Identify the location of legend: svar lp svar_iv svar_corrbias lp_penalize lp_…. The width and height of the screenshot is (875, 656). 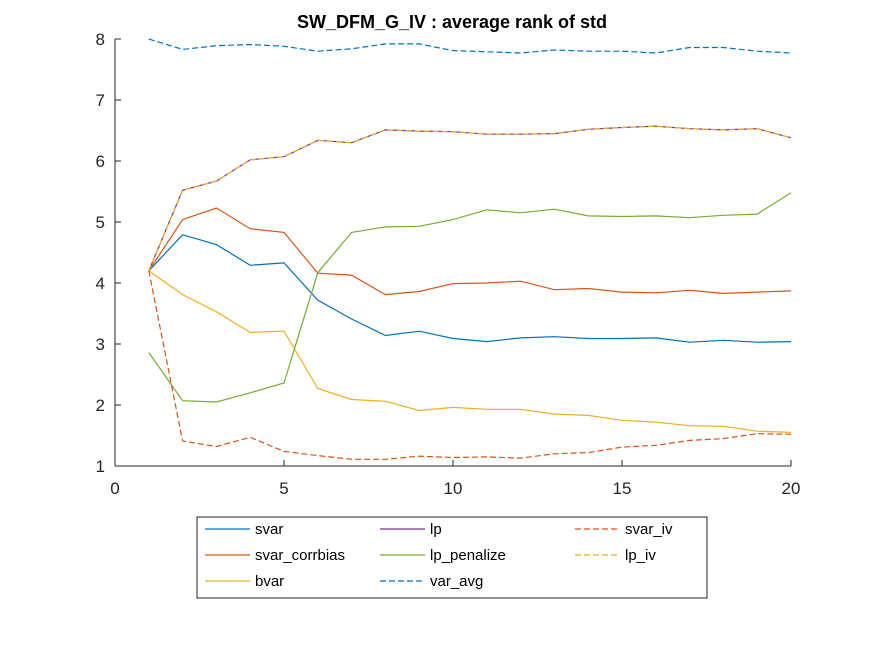
(452, 557).